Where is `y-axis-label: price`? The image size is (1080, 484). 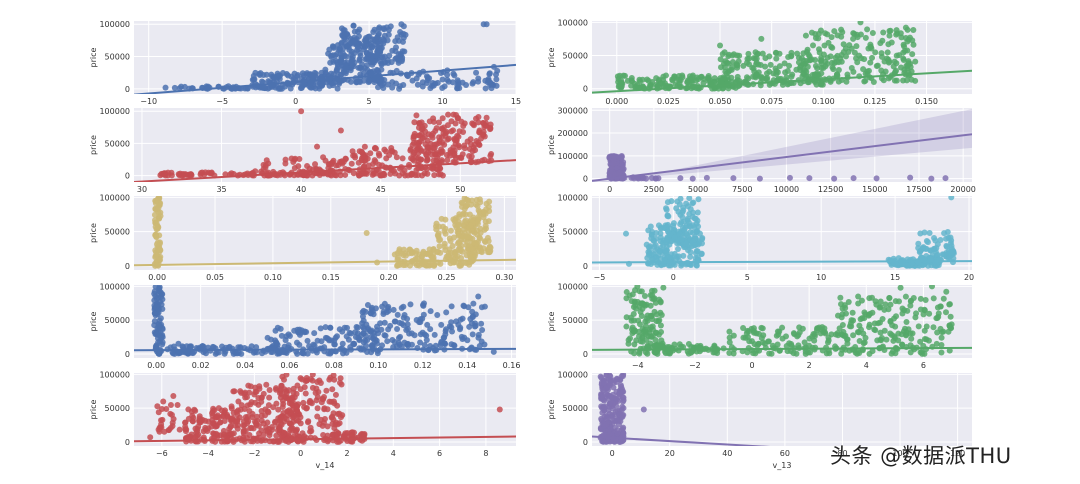 y-axis-label: price is located at coordinates (93, 321).